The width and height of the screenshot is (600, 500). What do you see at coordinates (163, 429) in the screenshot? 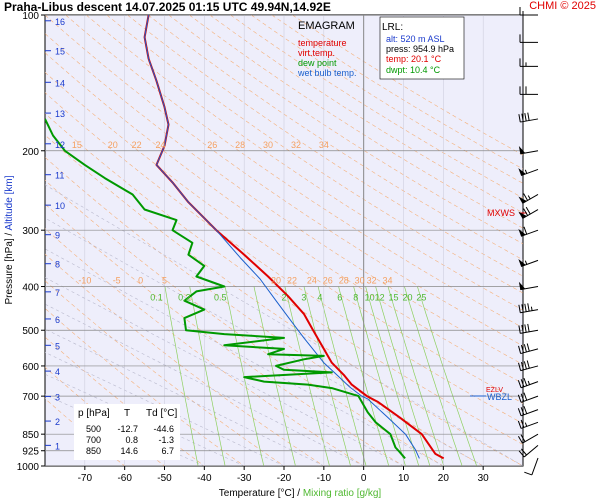
I see `table-cell: -44.6` at bounding box center [163, 429].